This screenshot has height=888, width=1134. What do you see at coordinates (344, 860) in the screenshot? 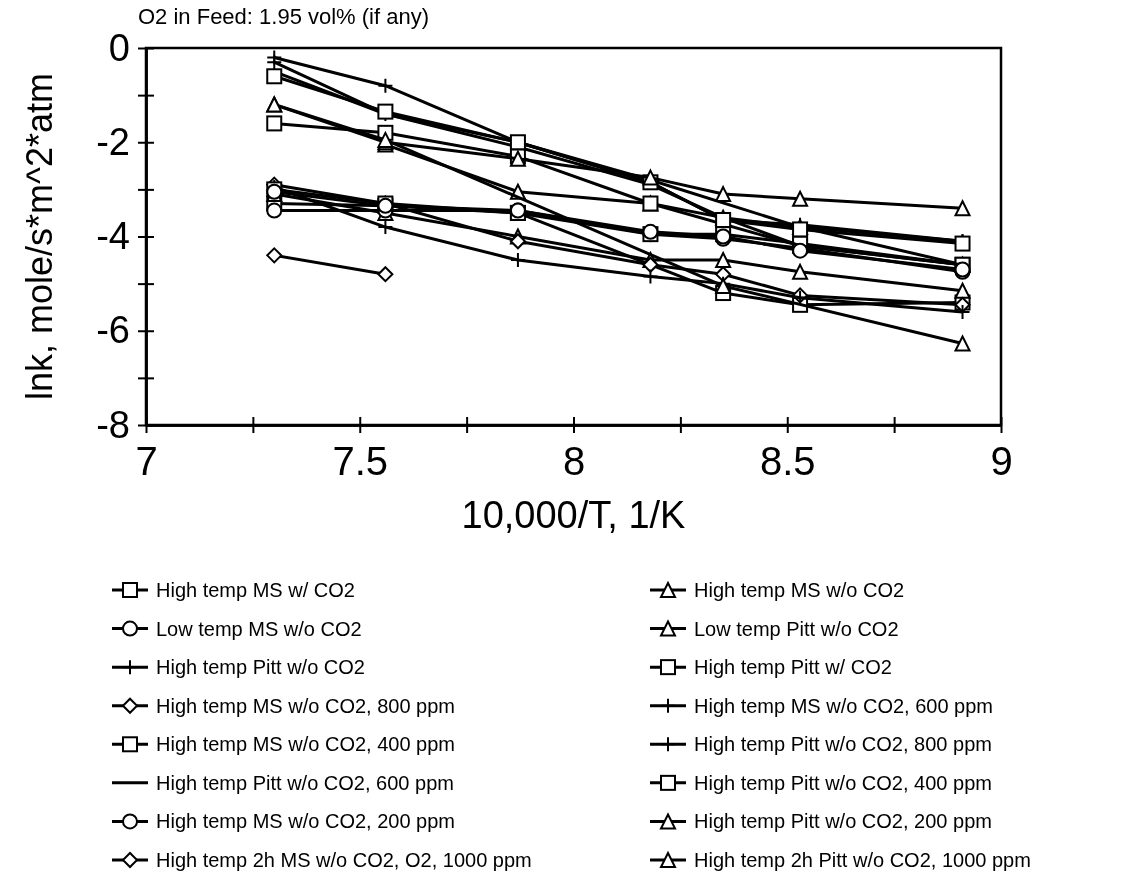
I see `legend-label: High temp 2h MS w/o CO2, O2, 1000 ppm` at bounding box center [344, 860].